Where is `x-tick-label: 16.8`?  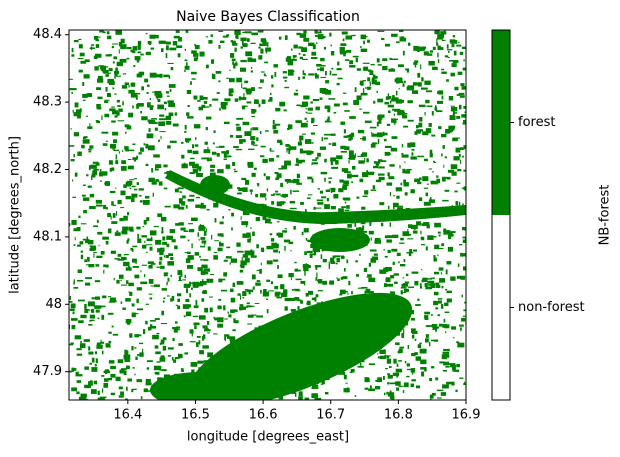 x-tick-label: 16.8 is located at coordinates (398, 415).